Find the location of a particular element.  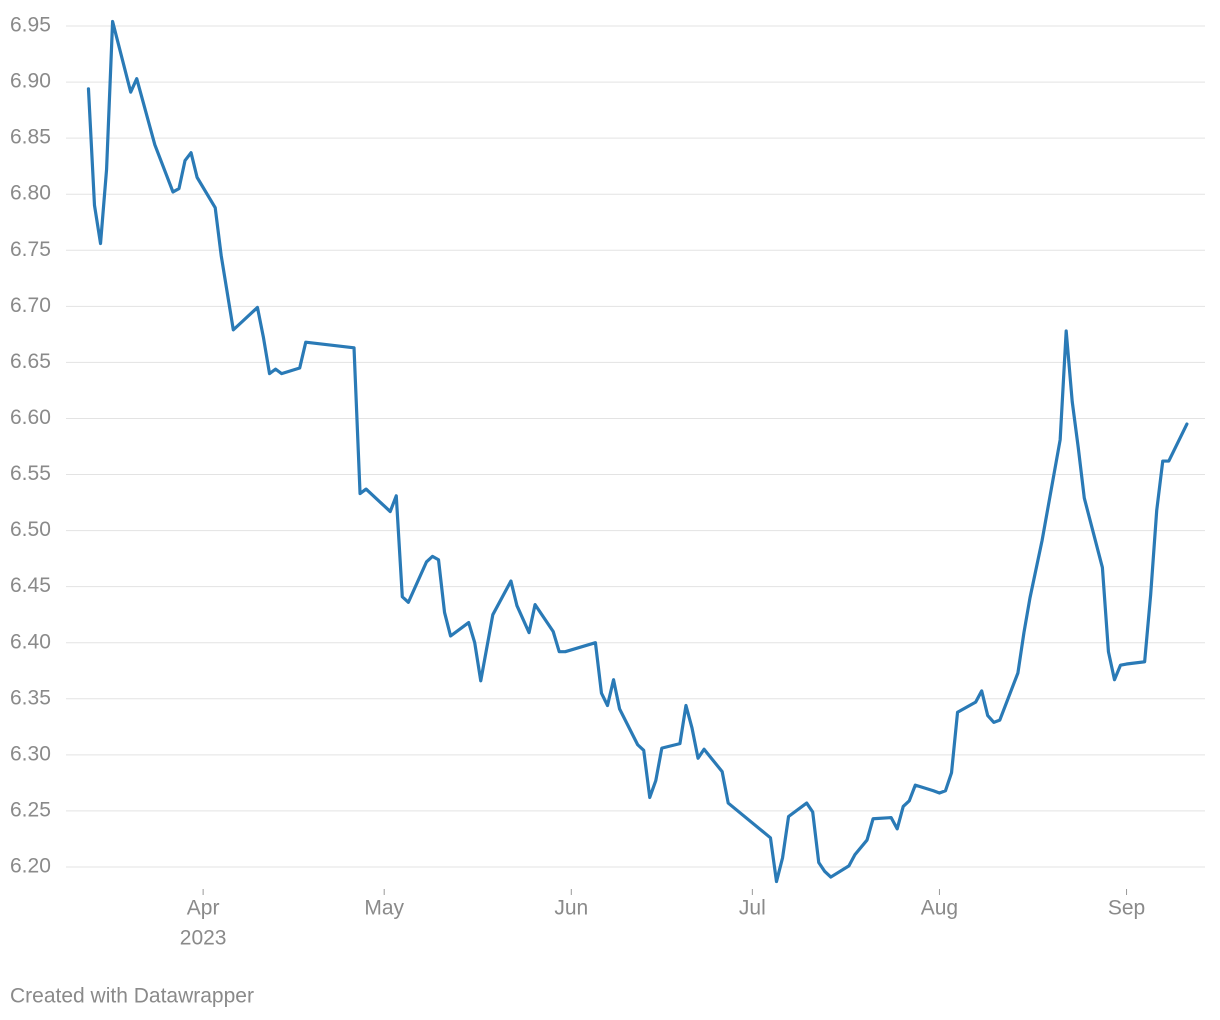

y-tick-label: 6.45 is located at coordinates (30, 585).